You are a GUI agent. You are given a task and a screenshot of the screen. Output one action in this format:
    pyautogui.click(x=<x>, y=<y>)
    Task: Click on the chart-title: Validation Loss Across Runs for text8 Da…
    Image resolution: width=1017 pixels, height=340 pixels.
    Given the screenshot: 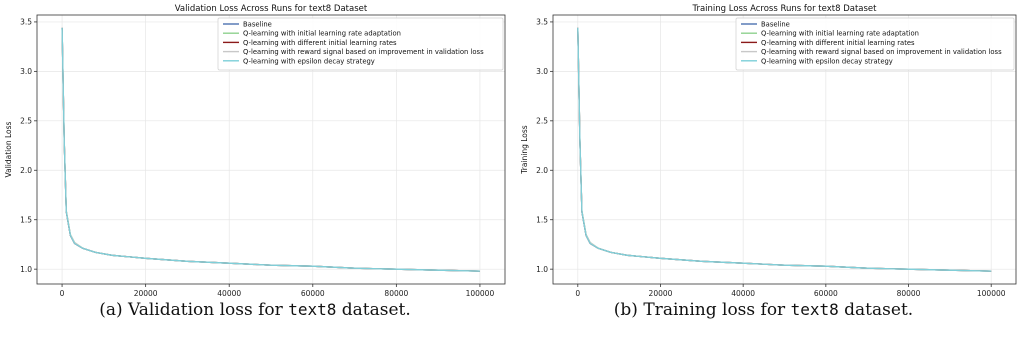 What is the action you would take?
    pyautogui.click(x=271, y=9)
    